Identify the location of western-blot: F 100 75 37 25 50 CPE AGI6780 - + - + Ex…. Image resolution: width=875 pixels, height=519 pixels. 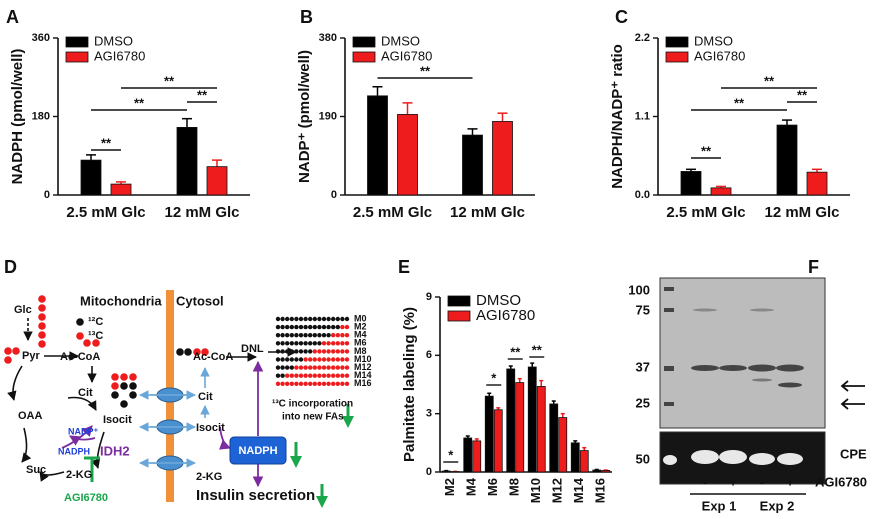
(747, 385).